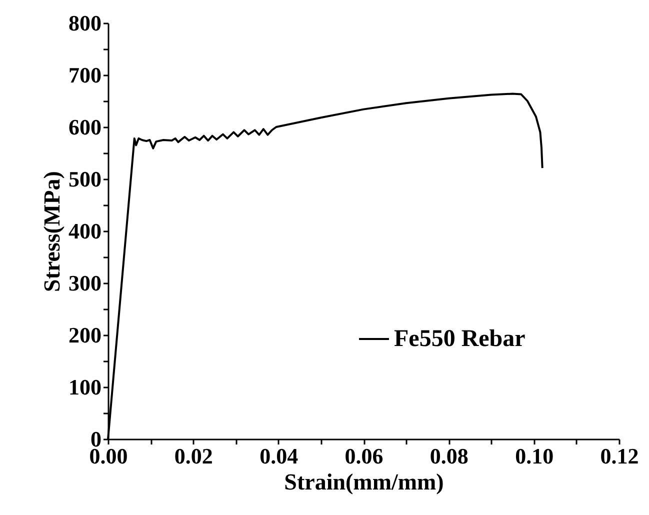 The height and width of the screenshot is (515, 649). I want to click on y-tick-label: 400, so click(85, 231).